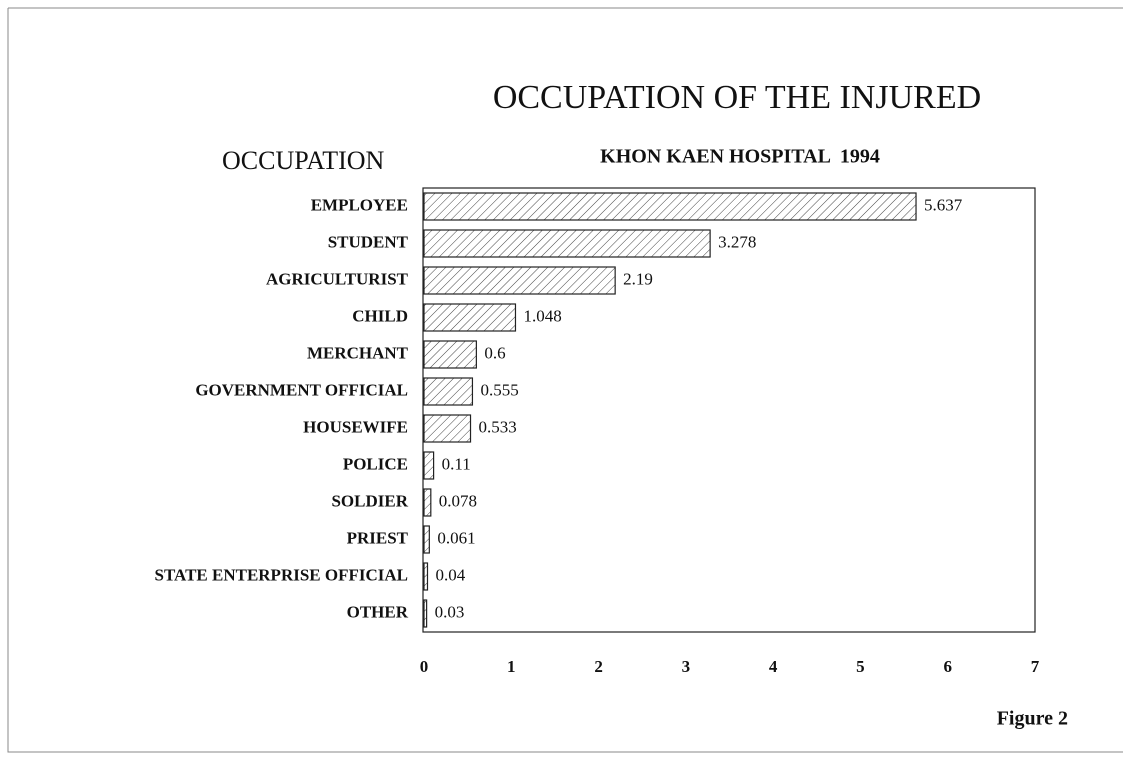  Describe the element at coordinates (494, 352) in the screenshot. I see `data-label: 0.6` at that location.